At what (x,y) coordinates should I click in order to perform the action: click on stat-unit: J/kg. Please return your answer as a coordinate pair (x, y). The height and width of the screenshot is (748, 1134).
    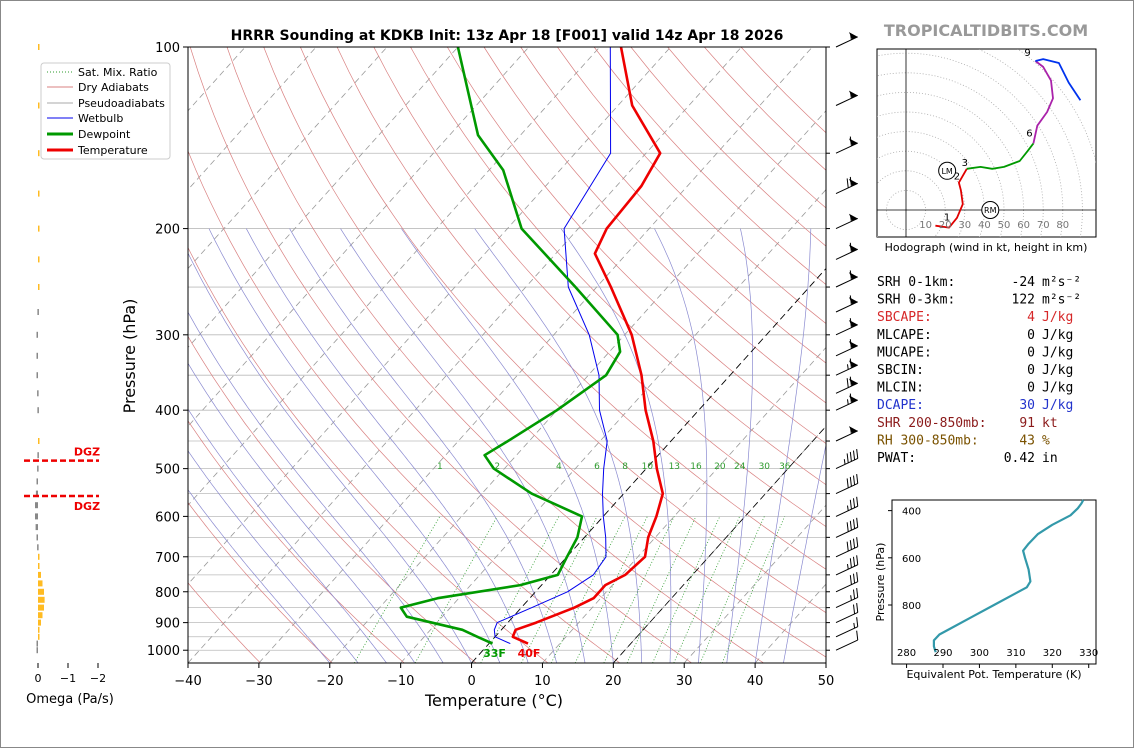
    Looking at the image, I should click on (1057, 370).